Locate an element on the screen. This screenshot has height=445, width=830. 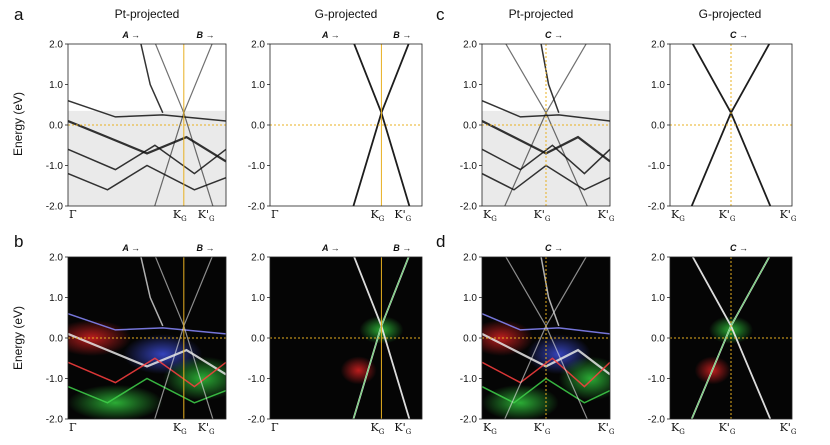
band-panel-r2-c4: 2.0 1.0 0.0 -1.0 -2.0 KG K'G K'G C → is located at coordinates (722, 339).